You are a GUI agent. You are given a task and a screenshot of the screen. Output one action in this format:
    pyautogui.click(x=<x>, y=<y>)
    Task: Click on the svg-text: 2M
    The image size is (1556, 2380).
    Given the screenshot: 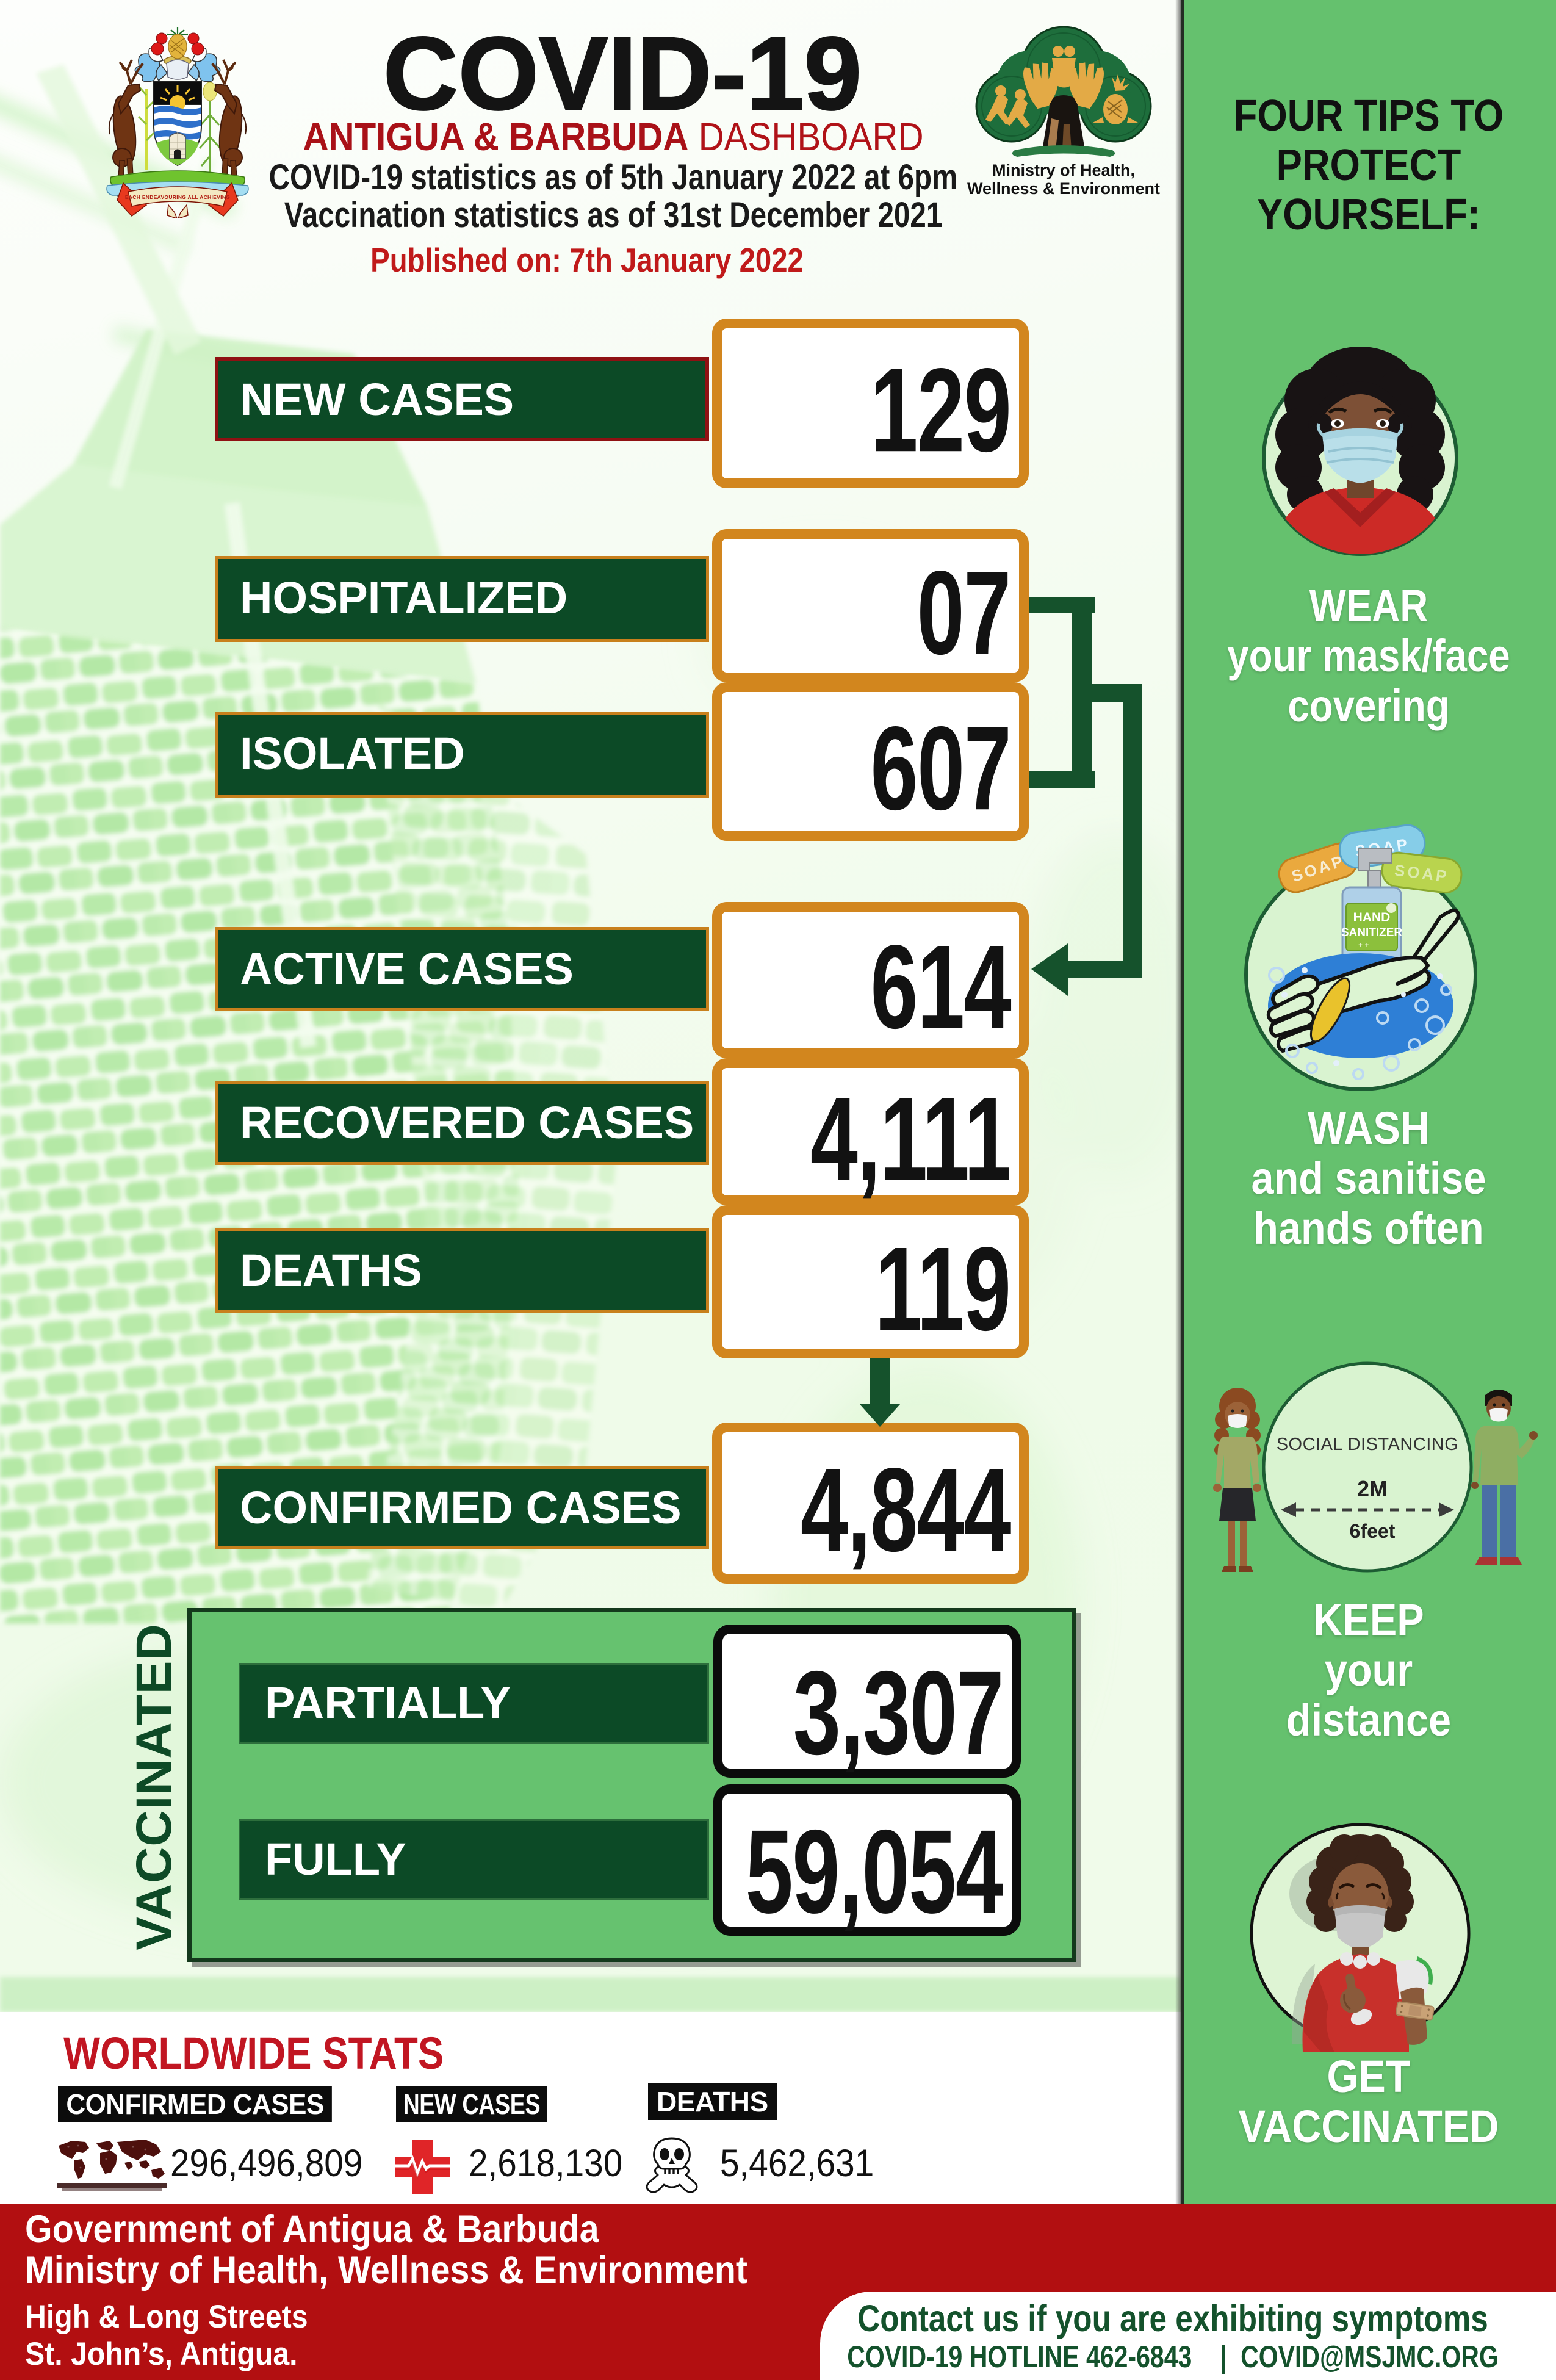 What is the action you would take?
    pyautogui.click(x=1373, y=1489)
    